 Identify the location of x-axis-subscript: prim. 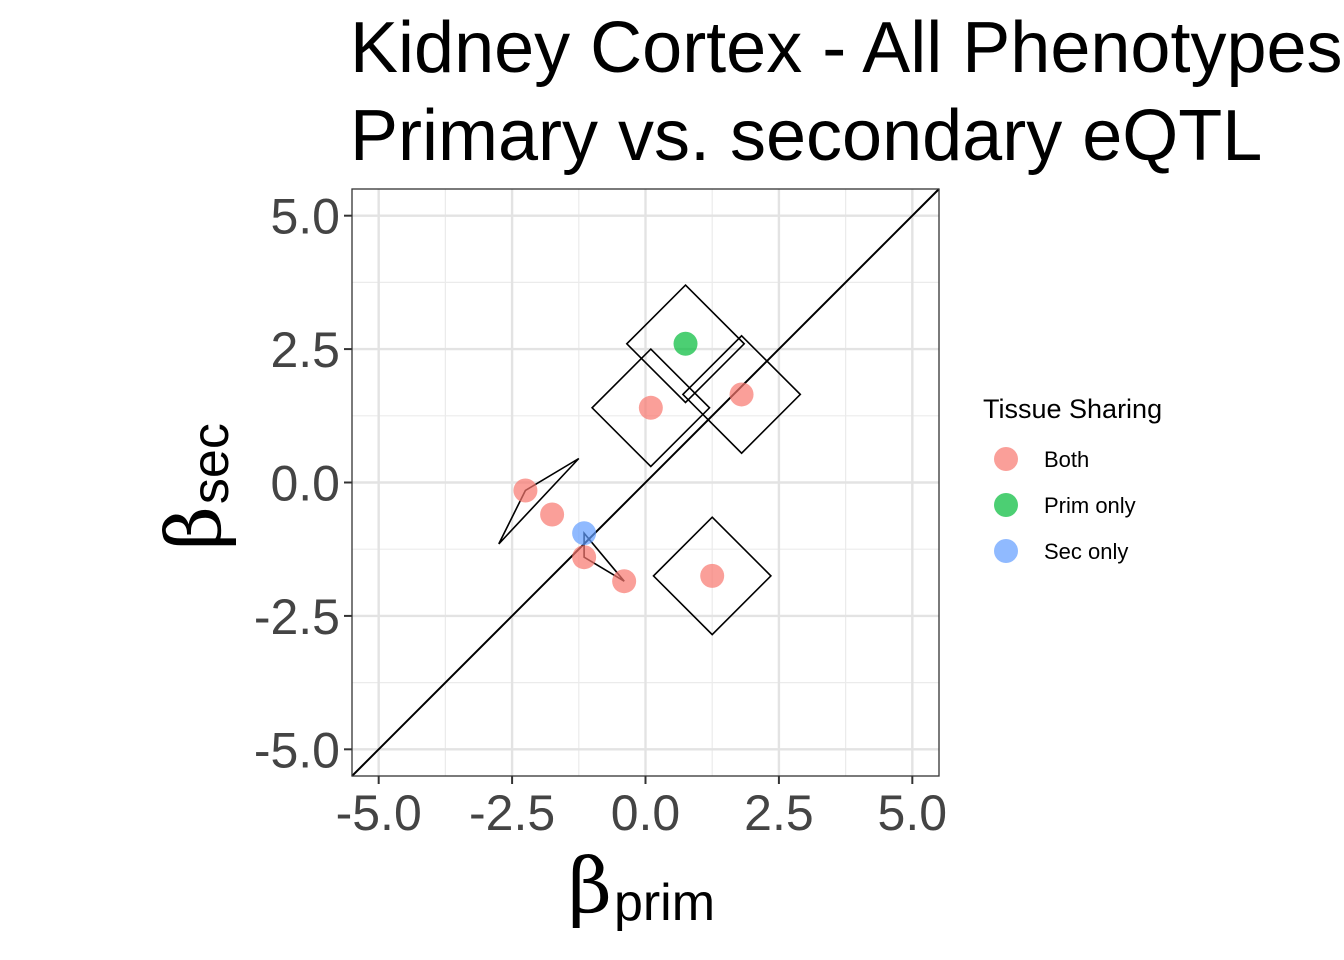
(664, 903).